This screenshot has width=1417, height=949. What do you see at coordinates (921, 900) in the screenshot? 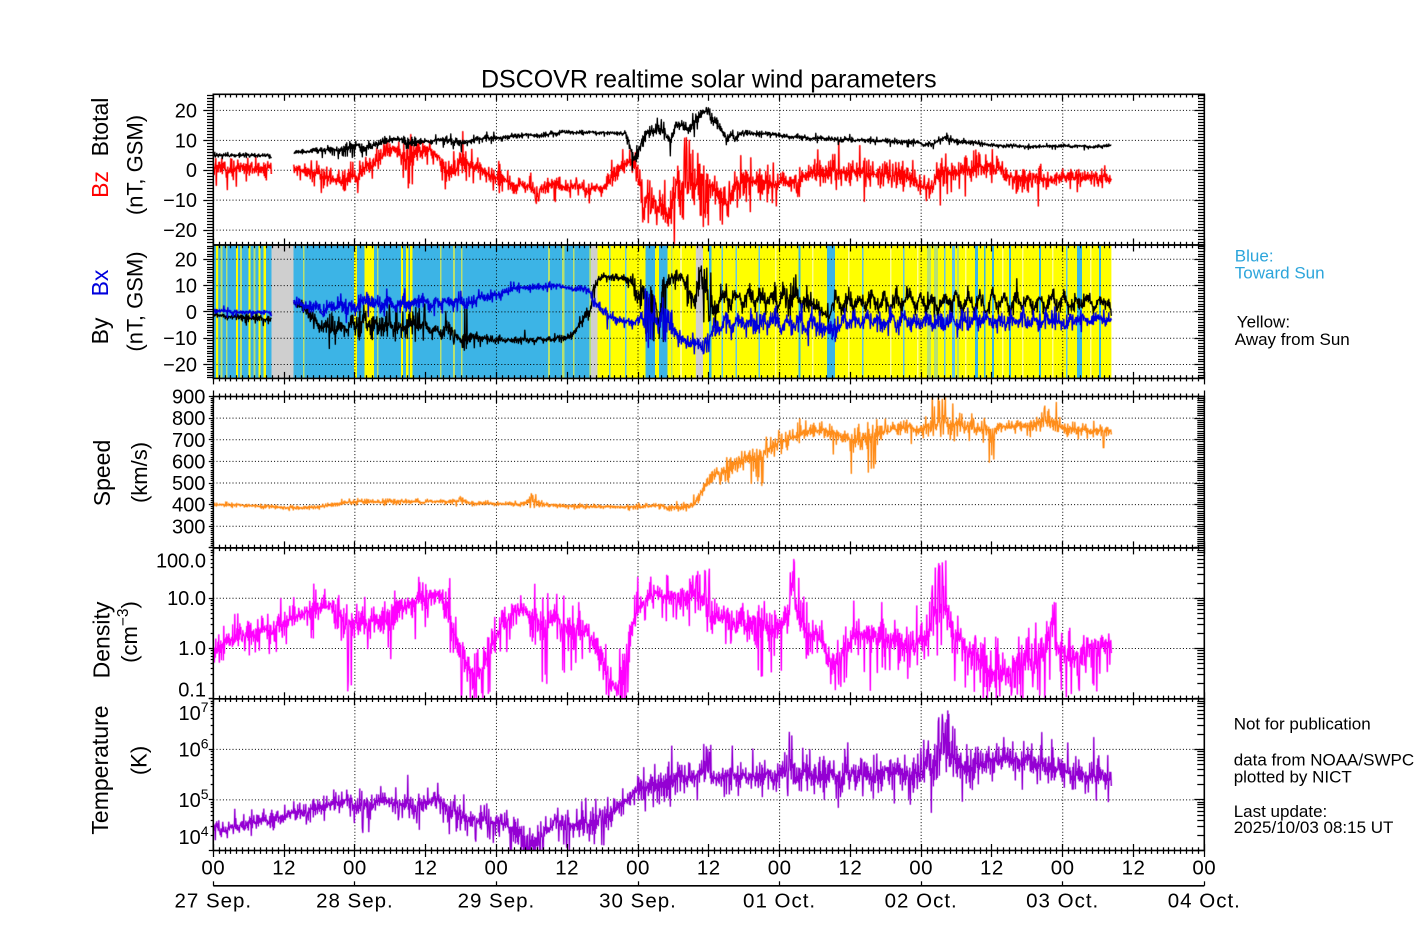
I see `svg-text: 02 Oct.` at bounding box center [921, 900].